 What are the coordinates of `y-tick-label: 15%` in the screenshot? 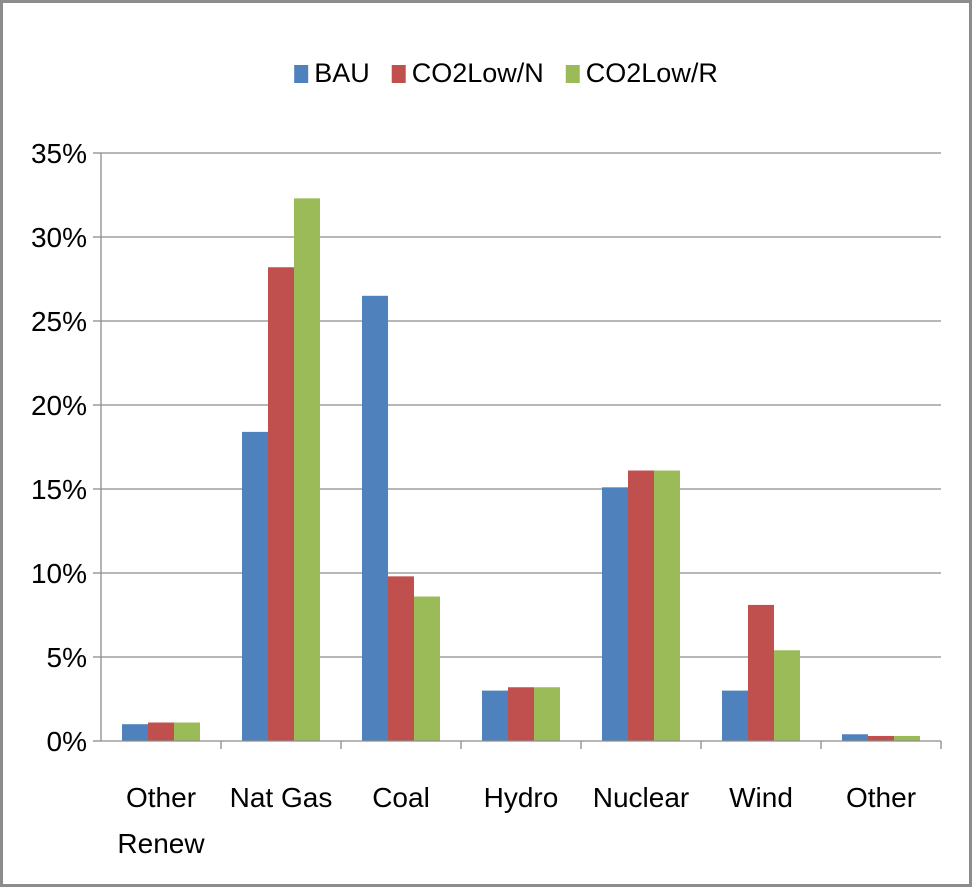 It's located at (59, 489).